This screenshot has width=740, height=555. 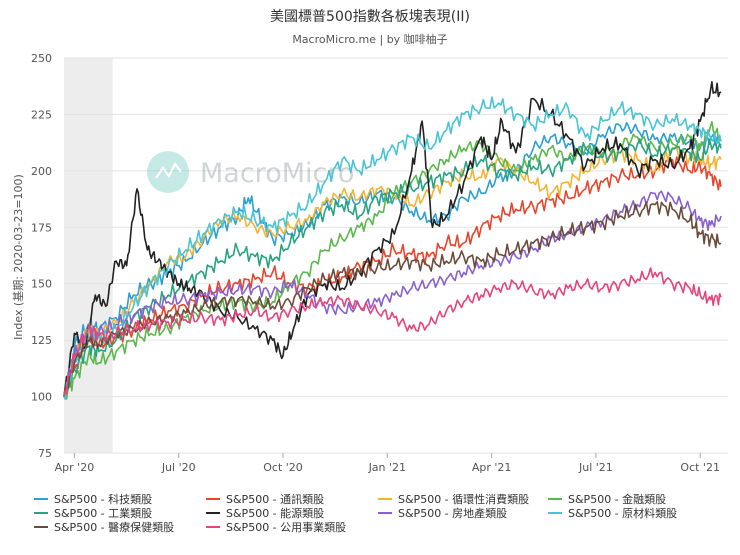 I want to click on x-tick-label: Jul '21, so click(x=595, y=467).